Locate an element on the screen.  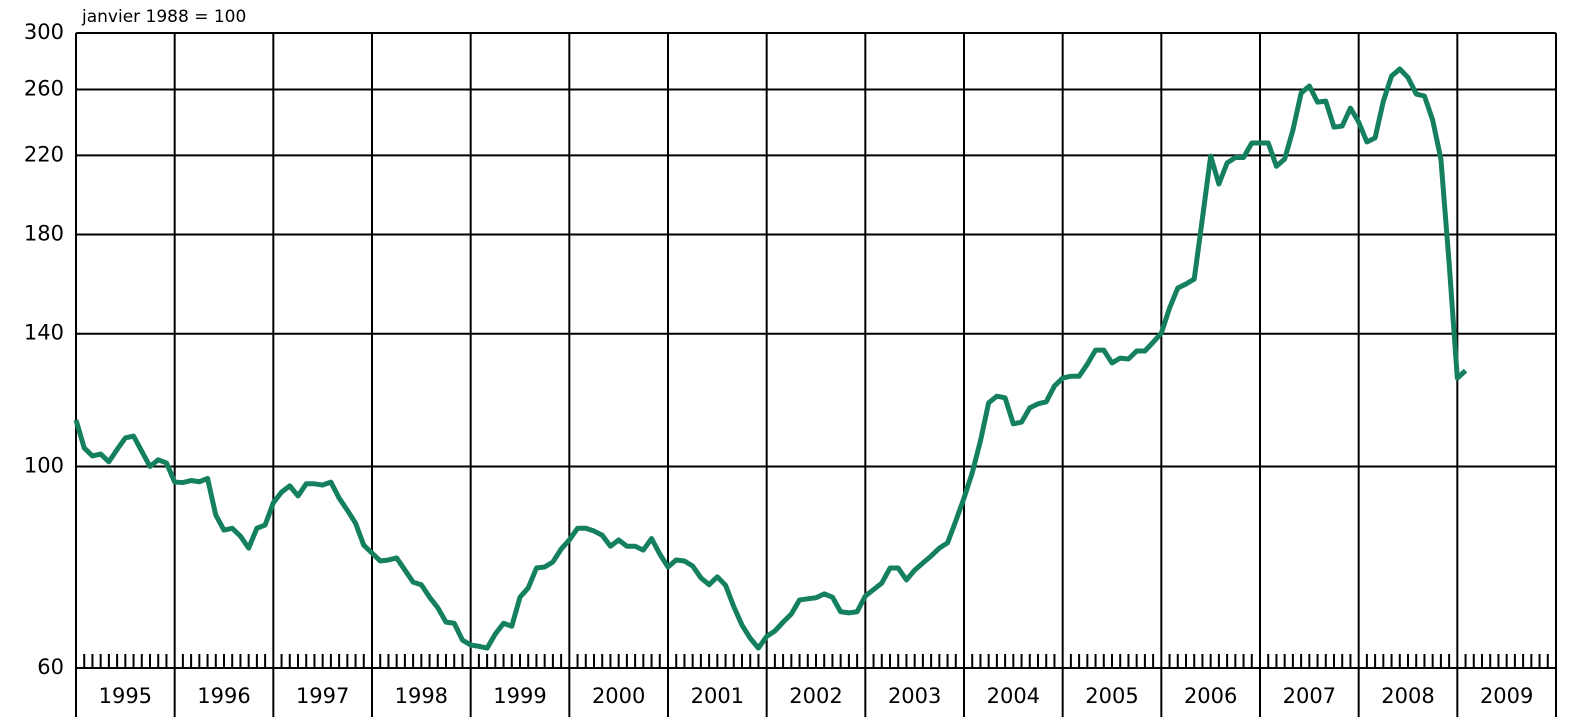
x-tick-label: 1997 is located at coordinates (322, 696).